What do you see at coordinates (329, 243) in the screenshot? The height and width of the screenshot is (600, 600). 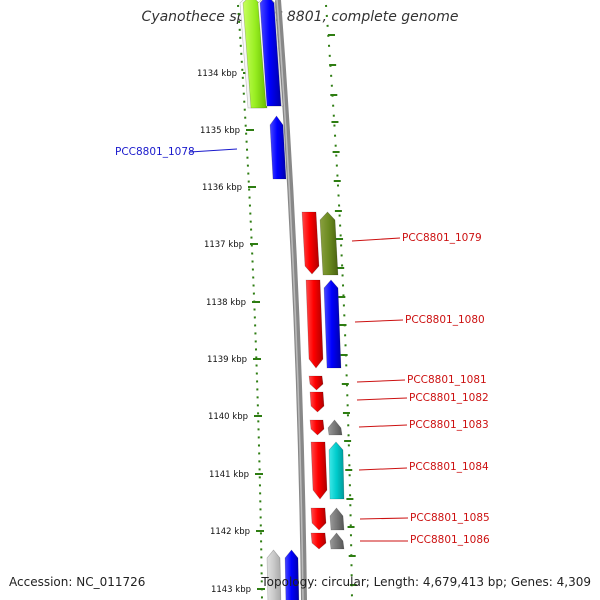 I see `gene-pcc8801-1079-olive` at bounding box center [329, 243].